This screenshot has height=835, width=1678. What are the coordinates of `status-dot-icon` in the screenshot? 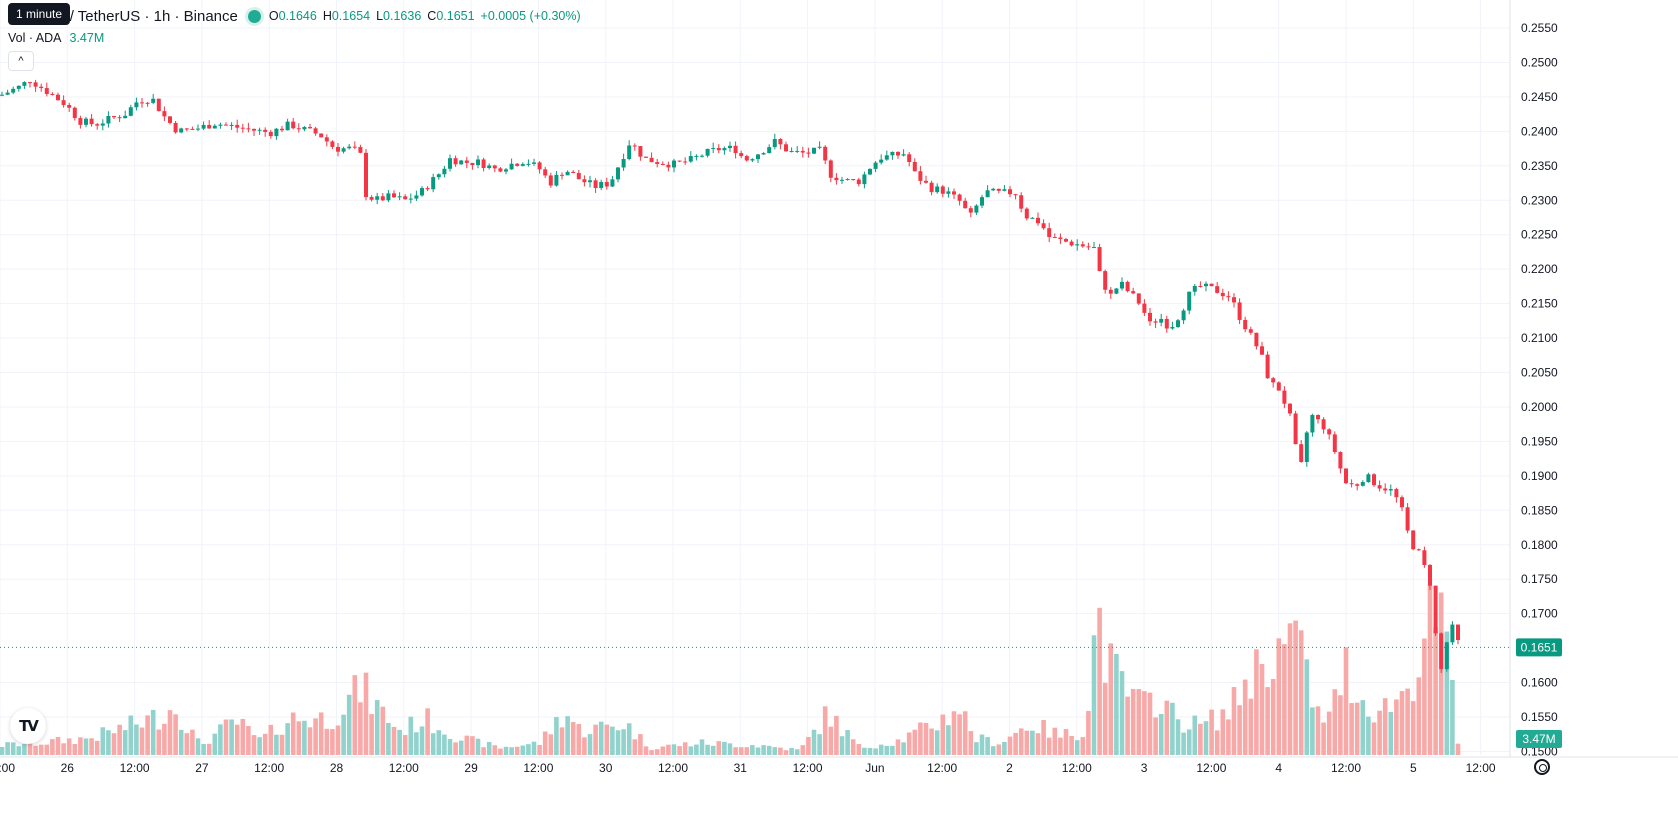 It's located at (254, 16).